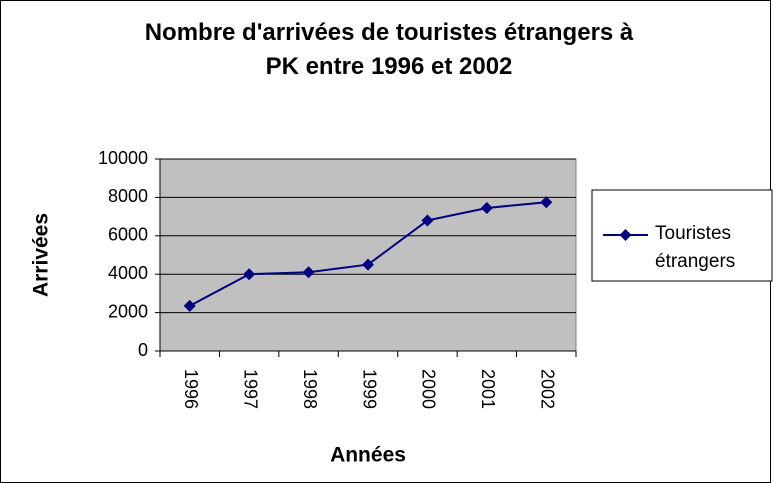 This screenshot has height=483, width=776. Describe the element at coordinates (41, 255) in the screenshot. I see `y-axis-label: Arrivées` at that location.